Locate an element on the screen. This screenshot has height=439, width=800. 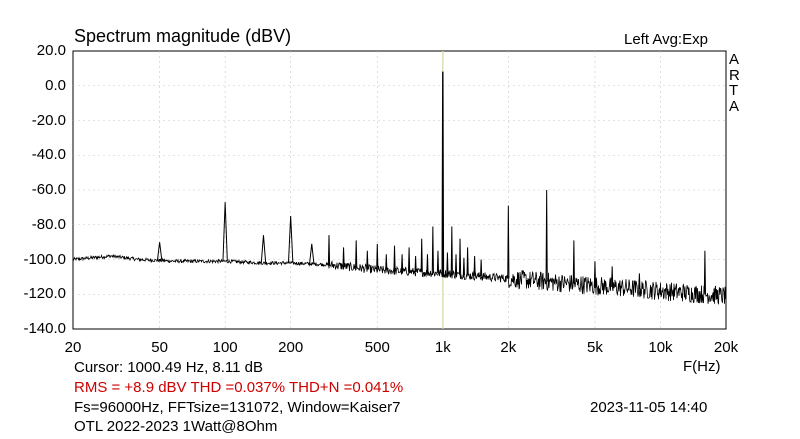
y-tick-label: -60.0 is located at coordinates (48, 189).